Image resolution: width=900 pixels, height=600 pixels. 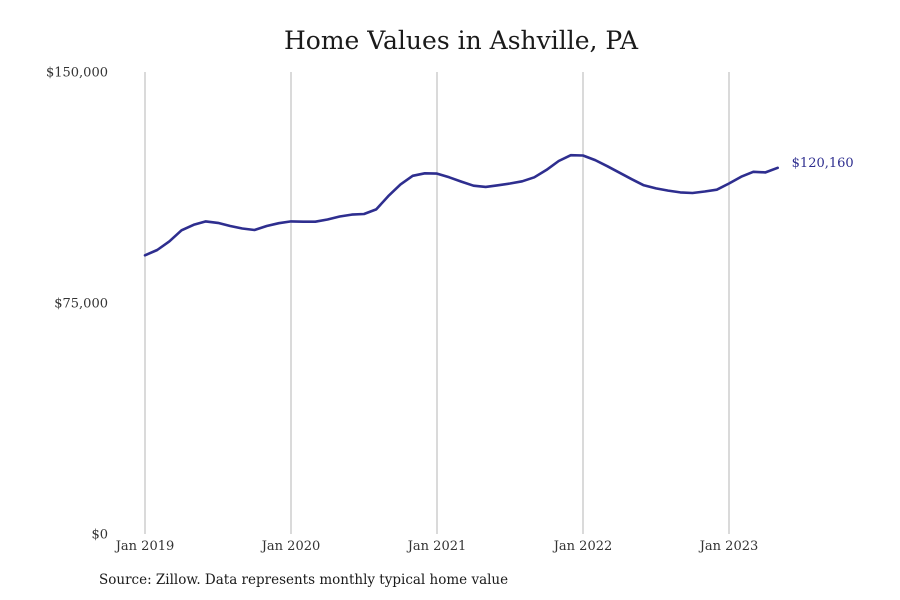 What do you see at coordinates (582, 546) in the screenshot?
I see `x-tick-label: Jan 2022` at bounding box center [582, 546].